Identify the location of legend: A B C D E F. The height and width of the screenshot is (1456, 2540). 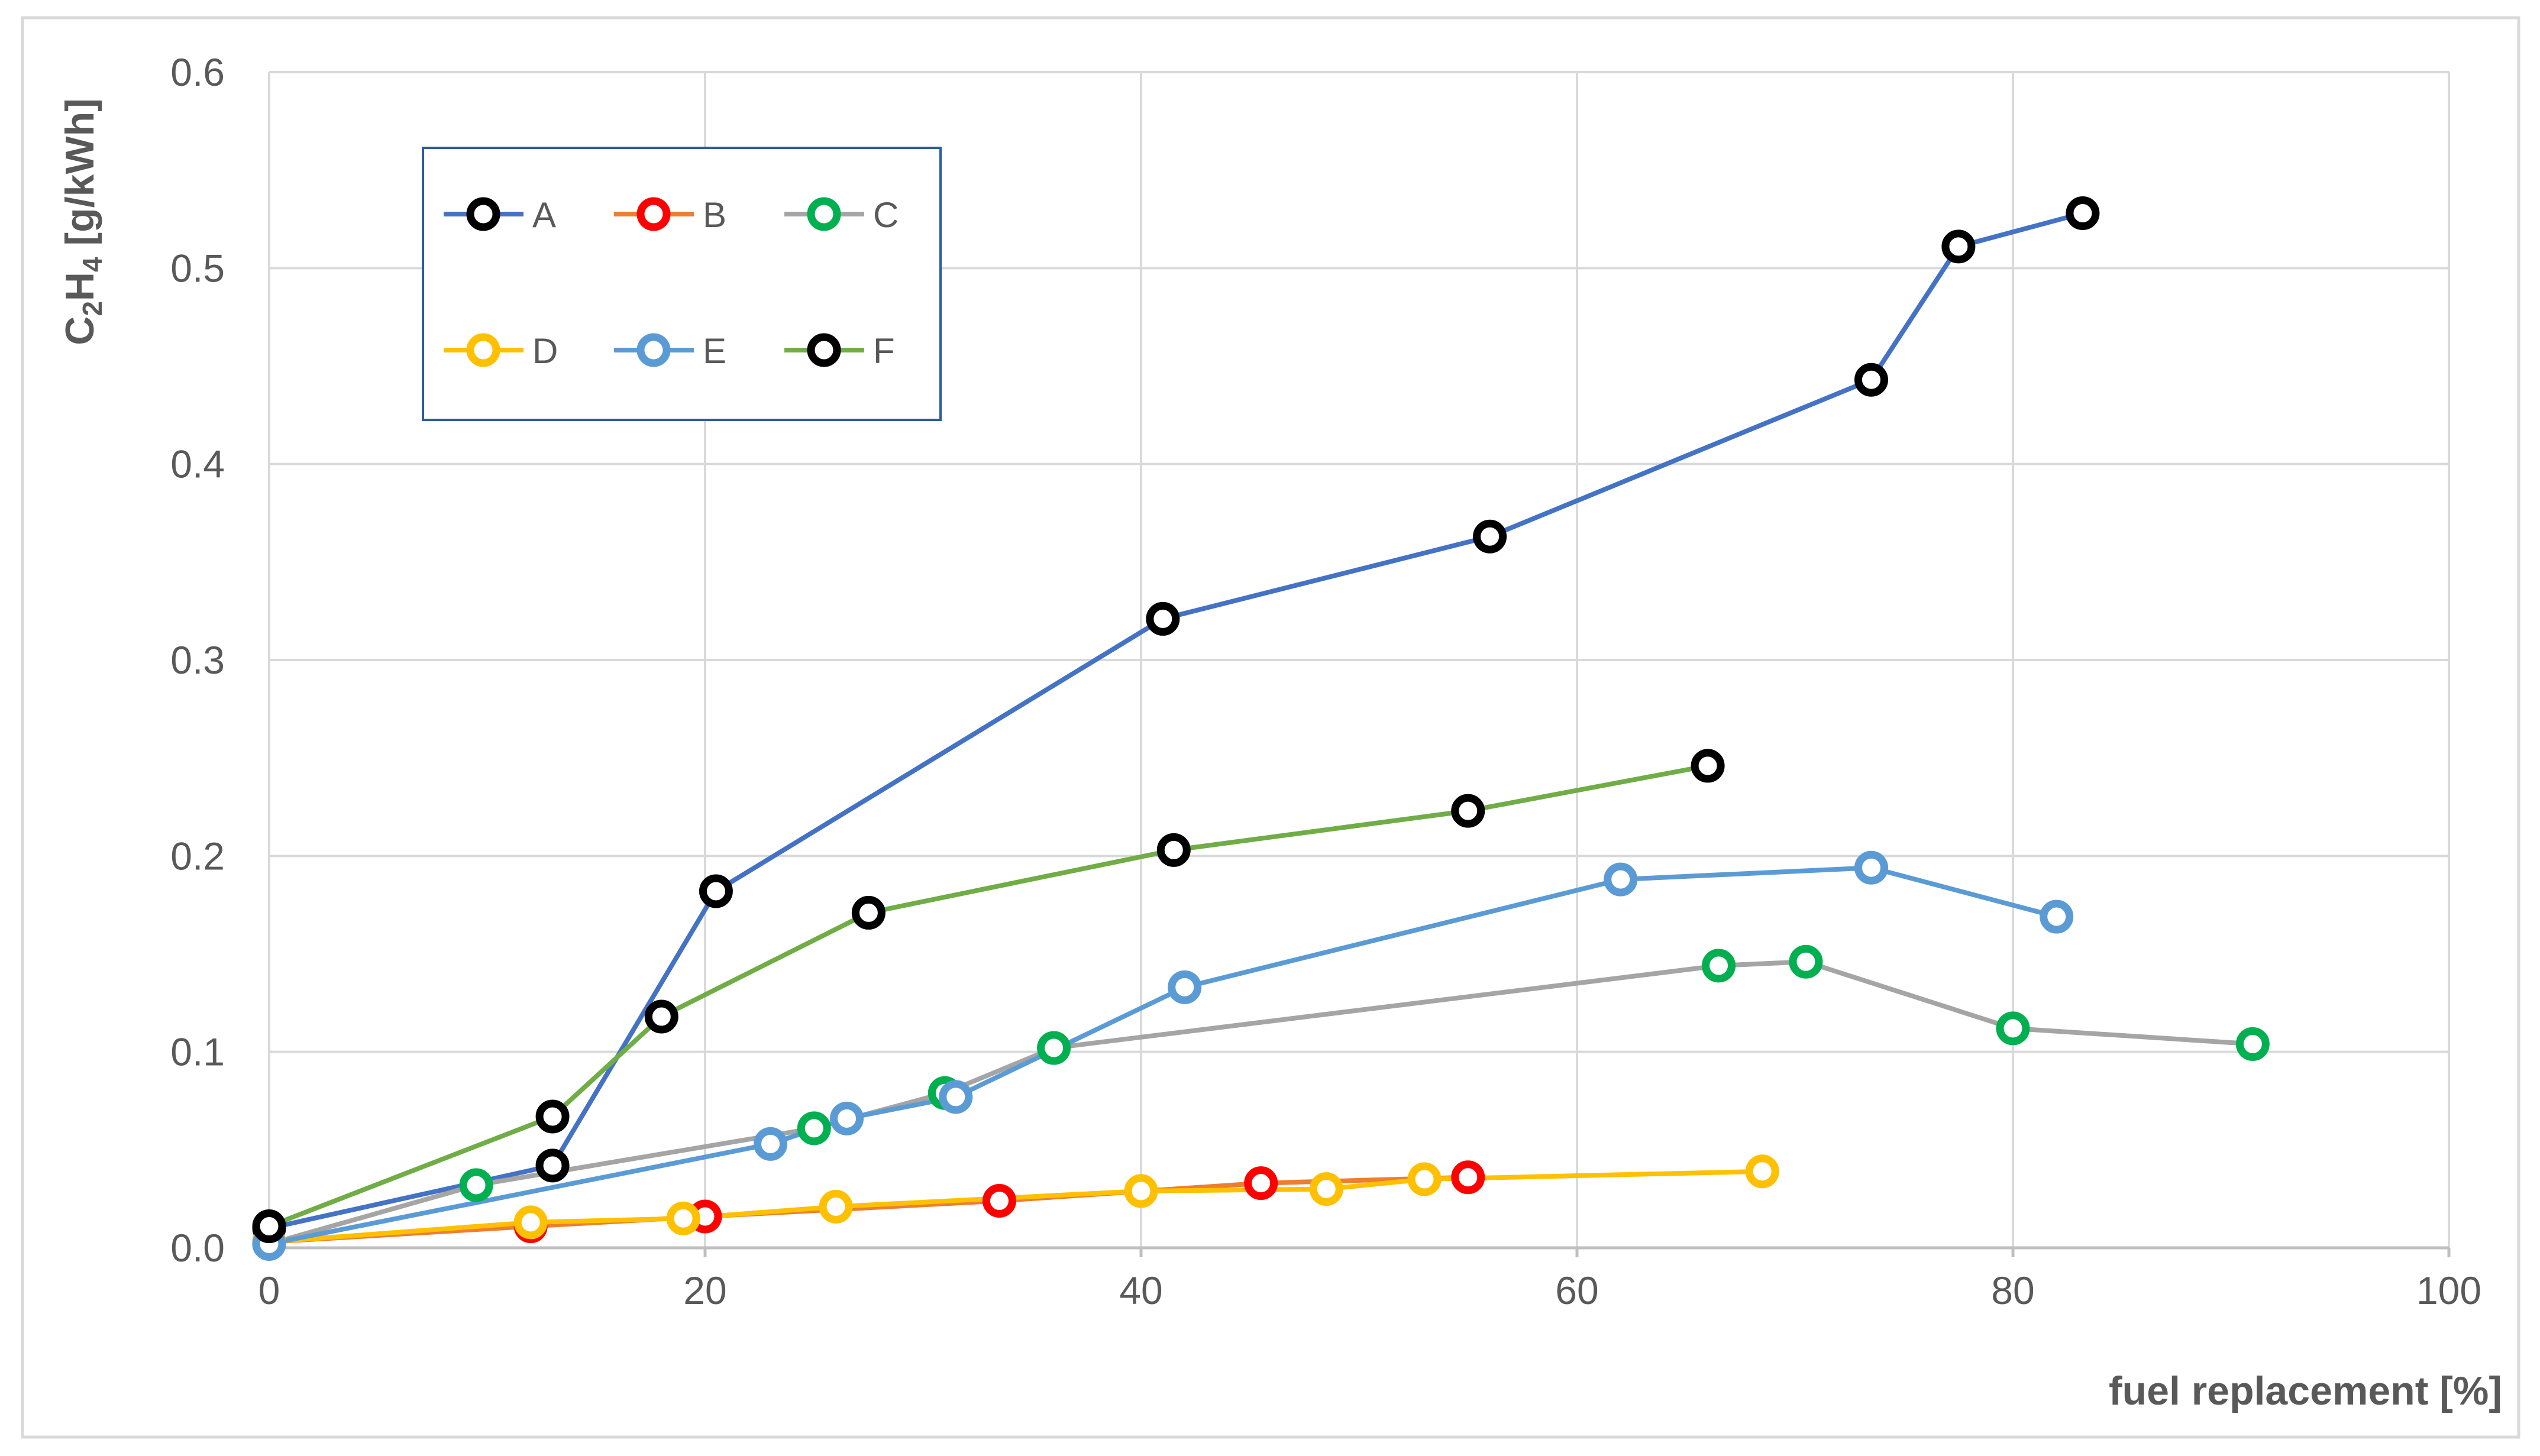
(682, 284).